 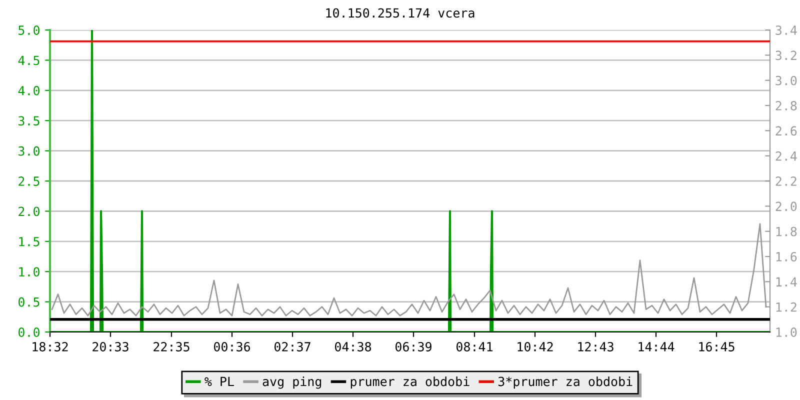 What do you see at coordinates (786, 81) in the screenshot?
I see `y2-tick-label: 3.0` at bounding box center [786, 81].